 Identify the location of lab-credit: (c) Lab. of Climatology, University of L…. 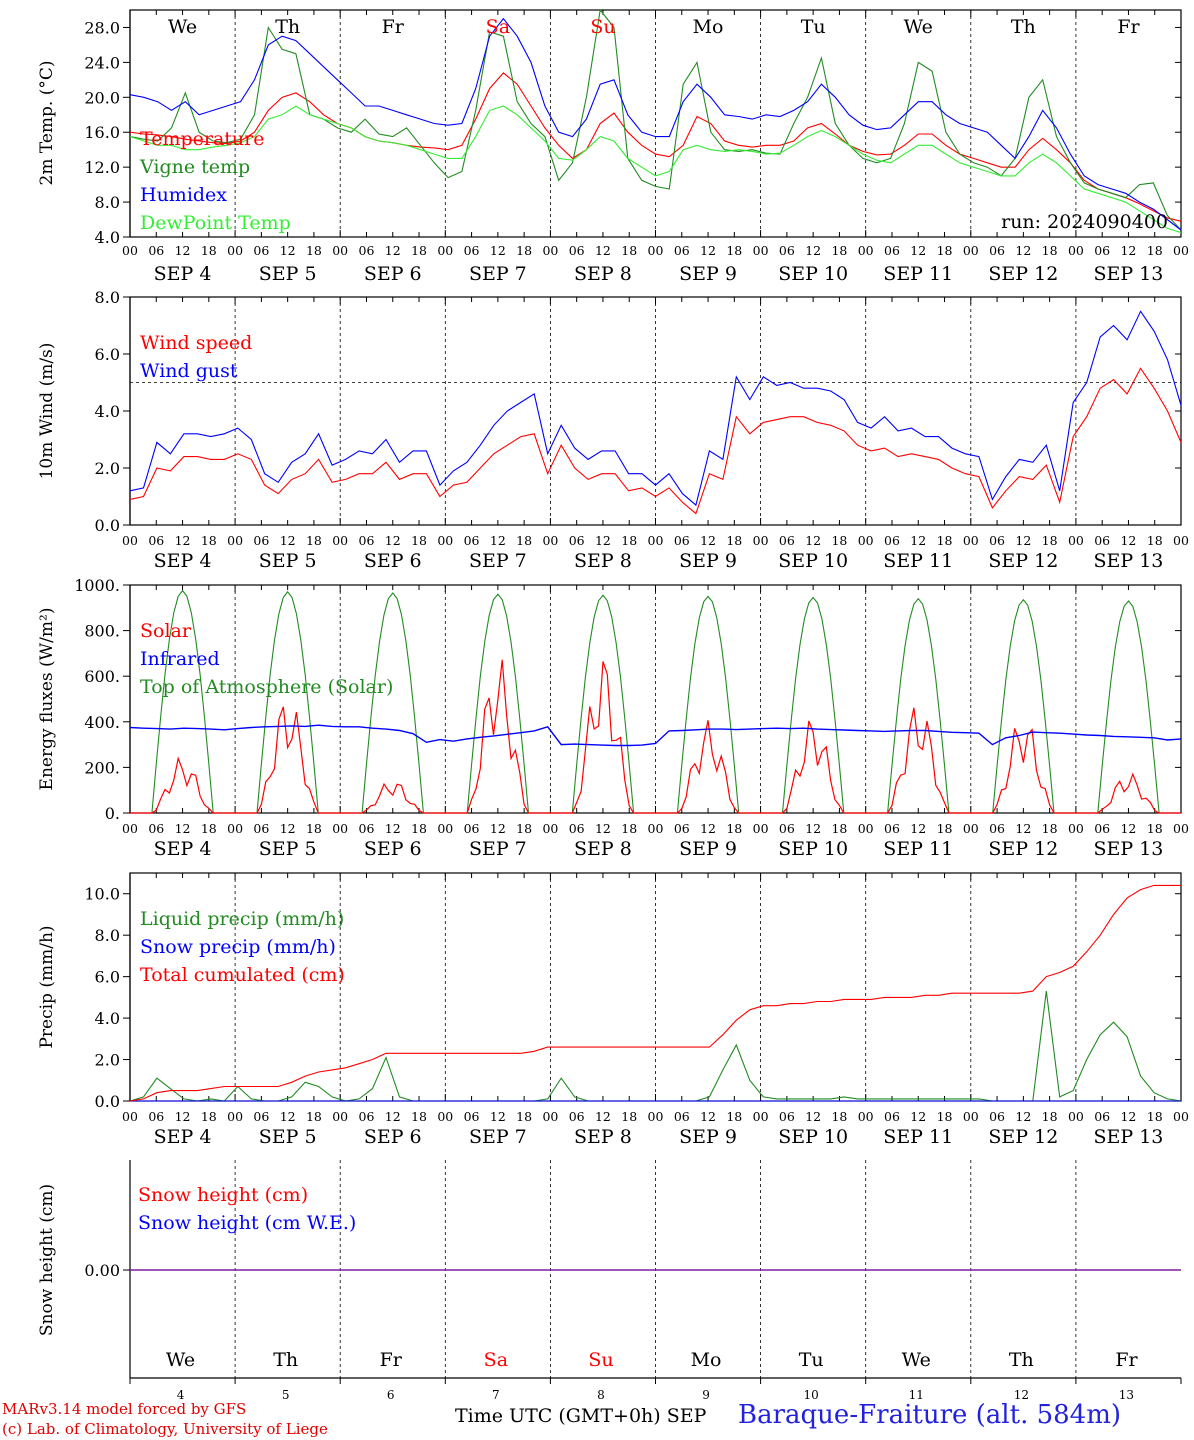
(165, 1429).